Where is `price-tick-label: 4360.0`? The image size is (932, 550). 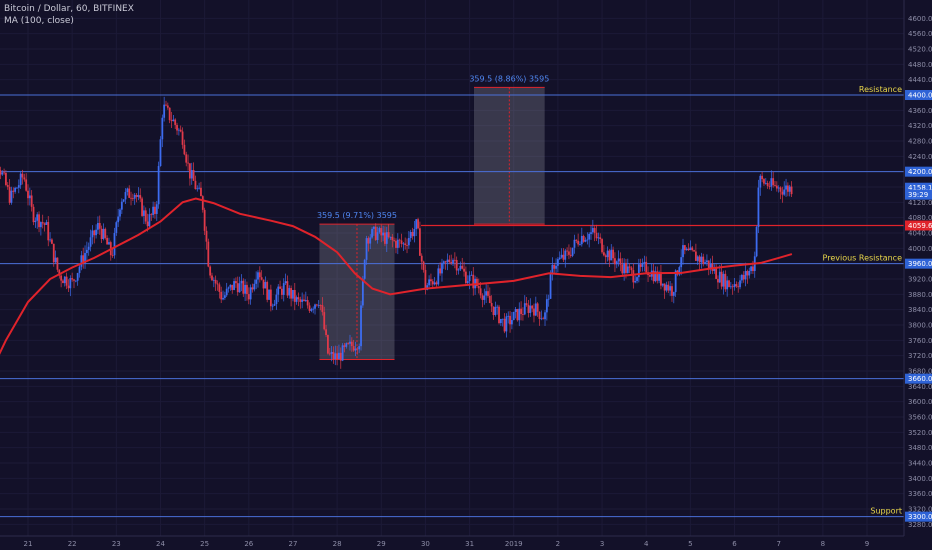 price-tick-label: 4360.0 is located at coordinates (920, 111).